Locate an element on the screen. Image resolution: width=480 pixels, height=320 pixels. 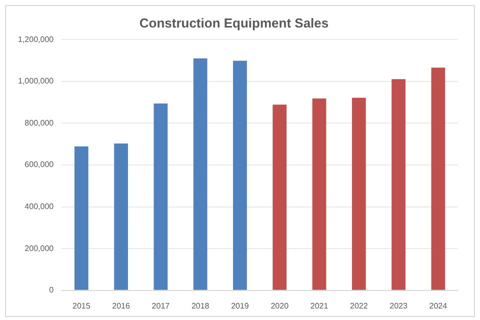
y-tick-label: 1,200,000 is located at coordinates (36, 39).